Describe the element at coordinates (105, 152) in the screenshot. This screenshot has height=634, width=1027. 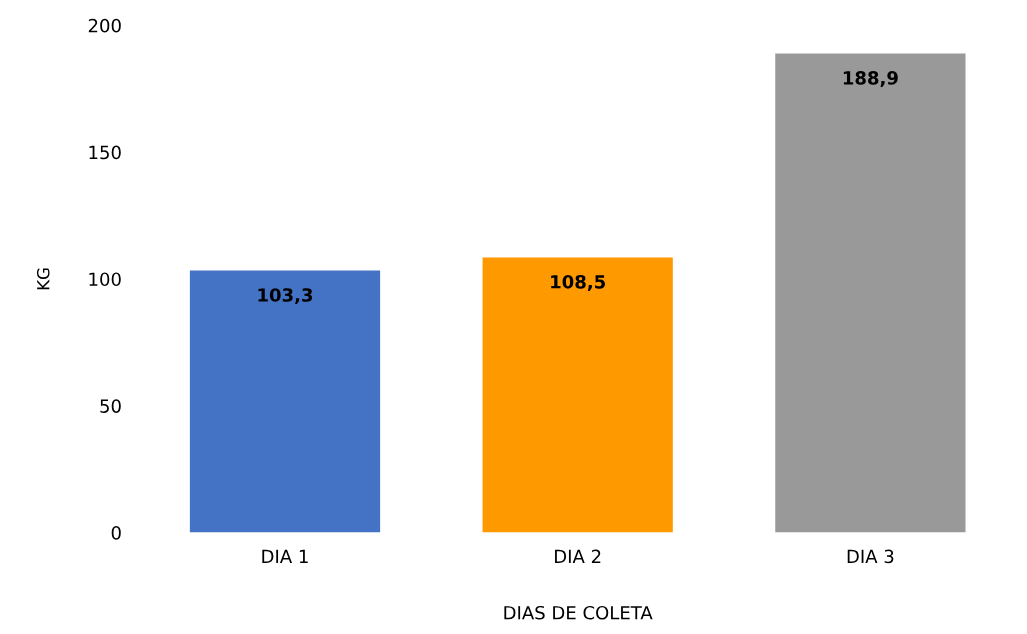
I see `y-tick-label: 150` at that location.